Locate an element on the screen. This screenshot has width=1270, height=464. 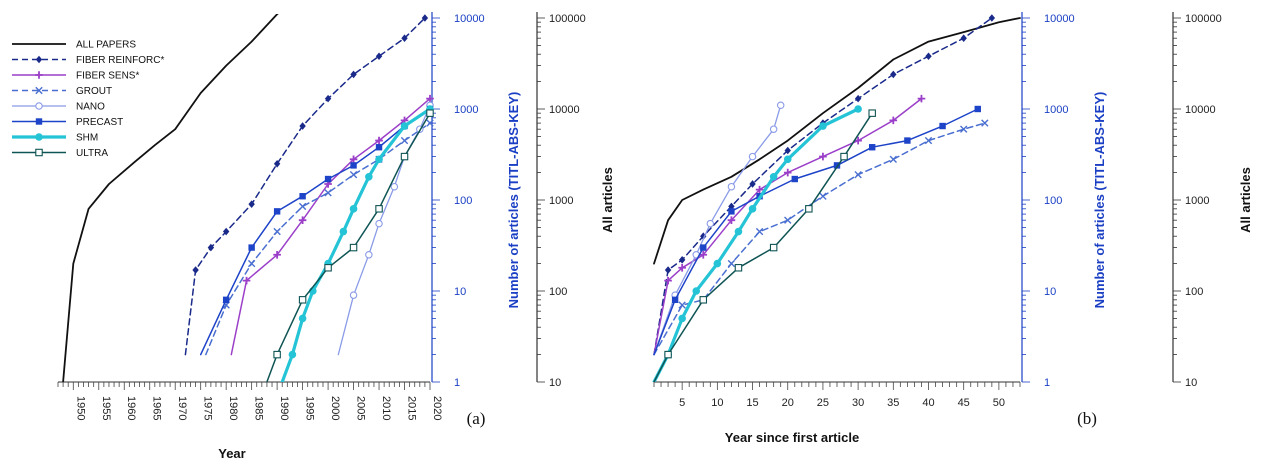
x-tick-label: 1965 is located at coordinates (157, 408).